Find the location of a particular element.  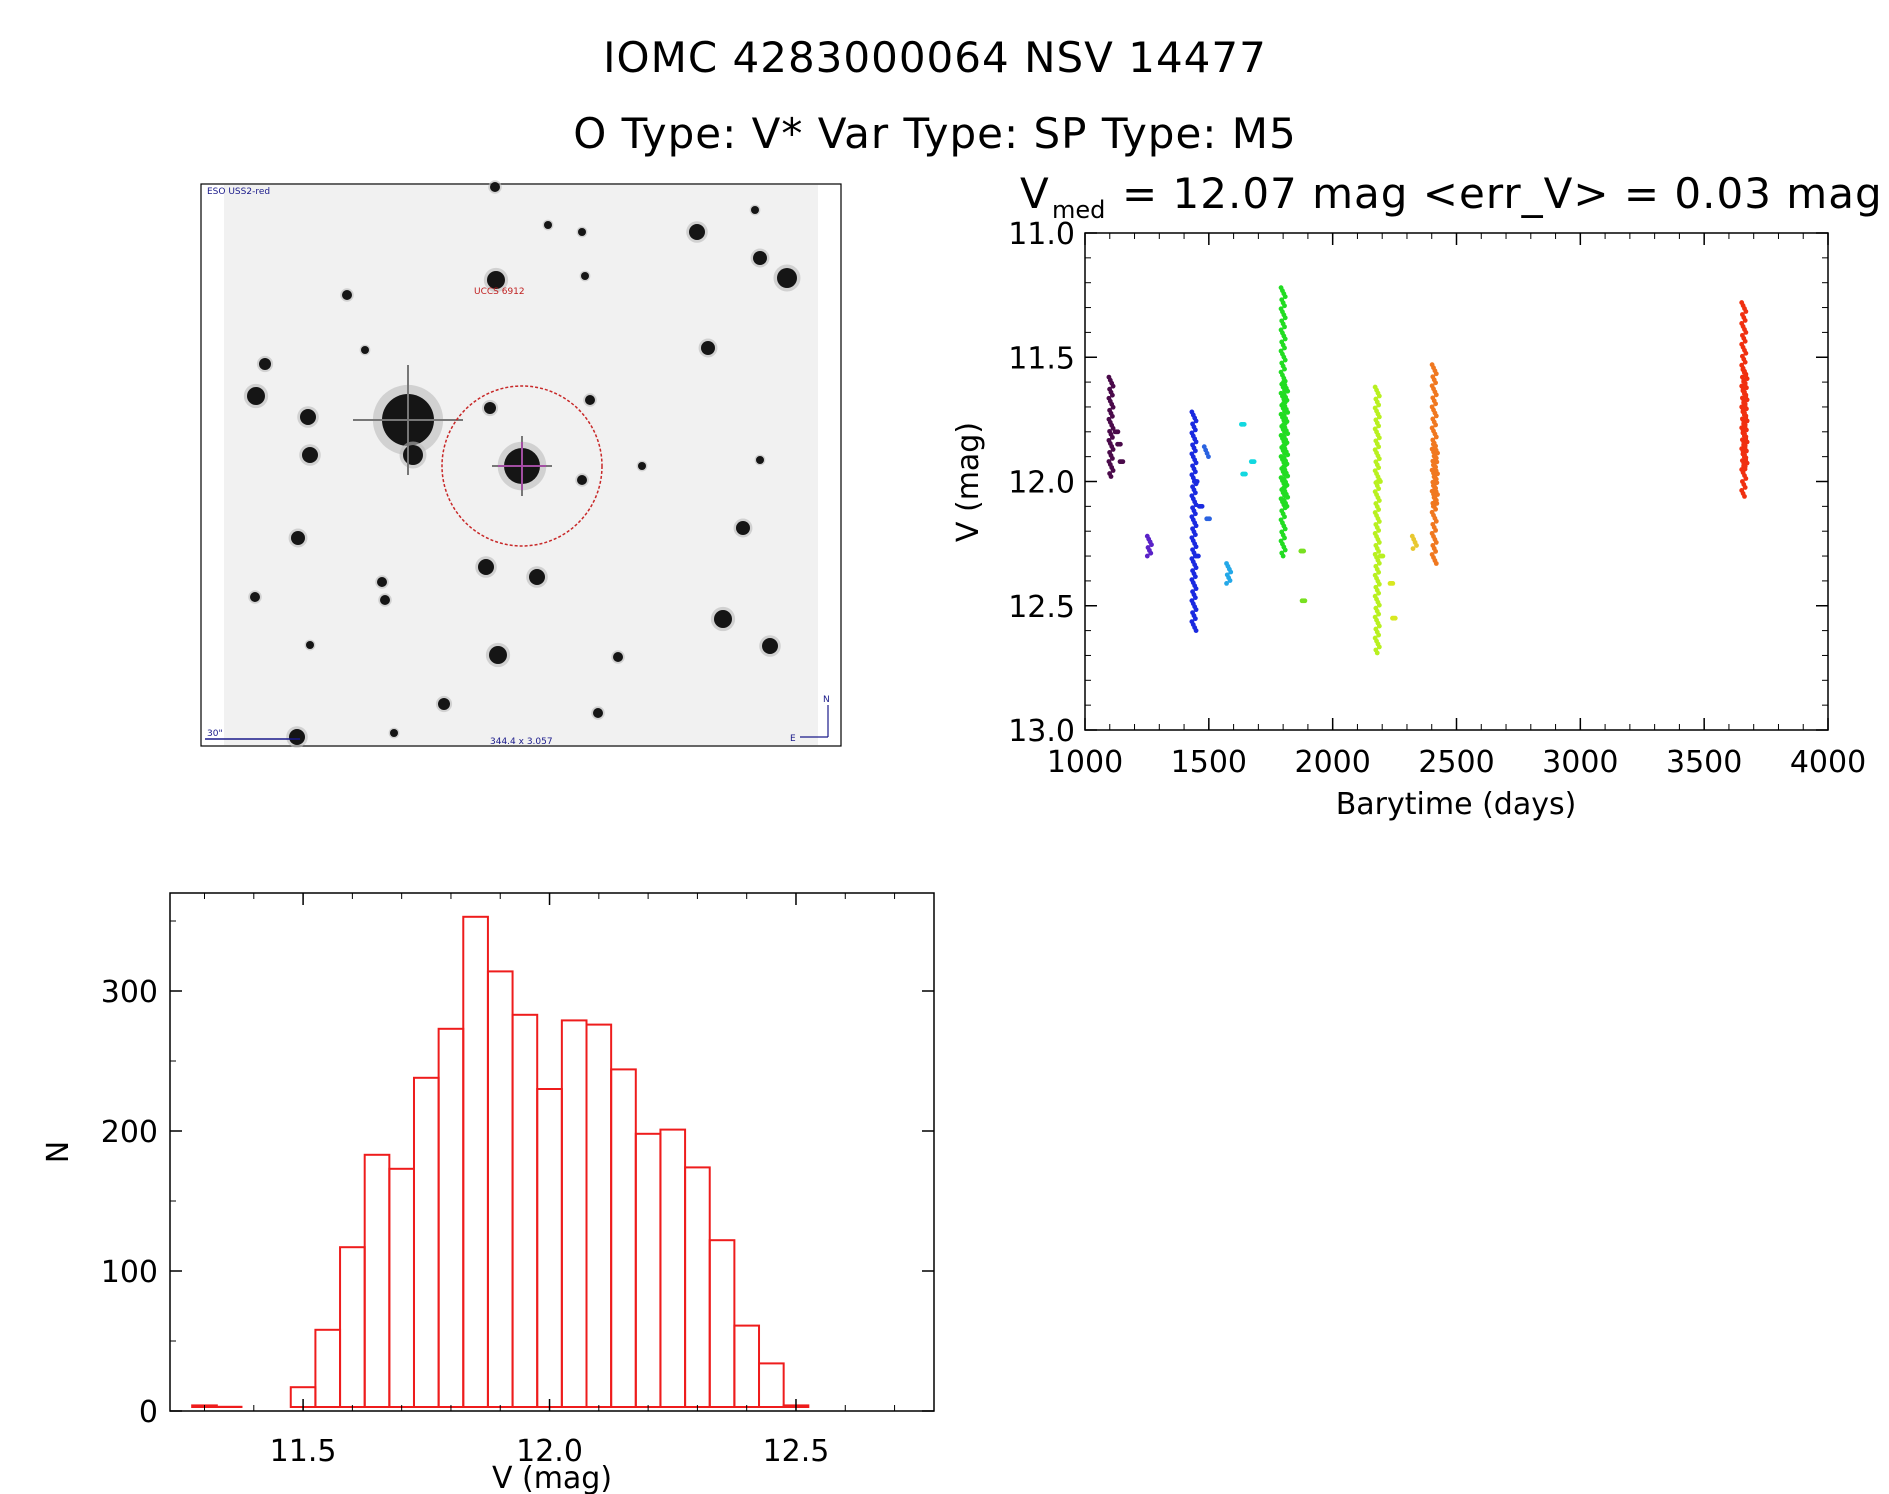

histogram-frame is located at coordinates (552, 1152).